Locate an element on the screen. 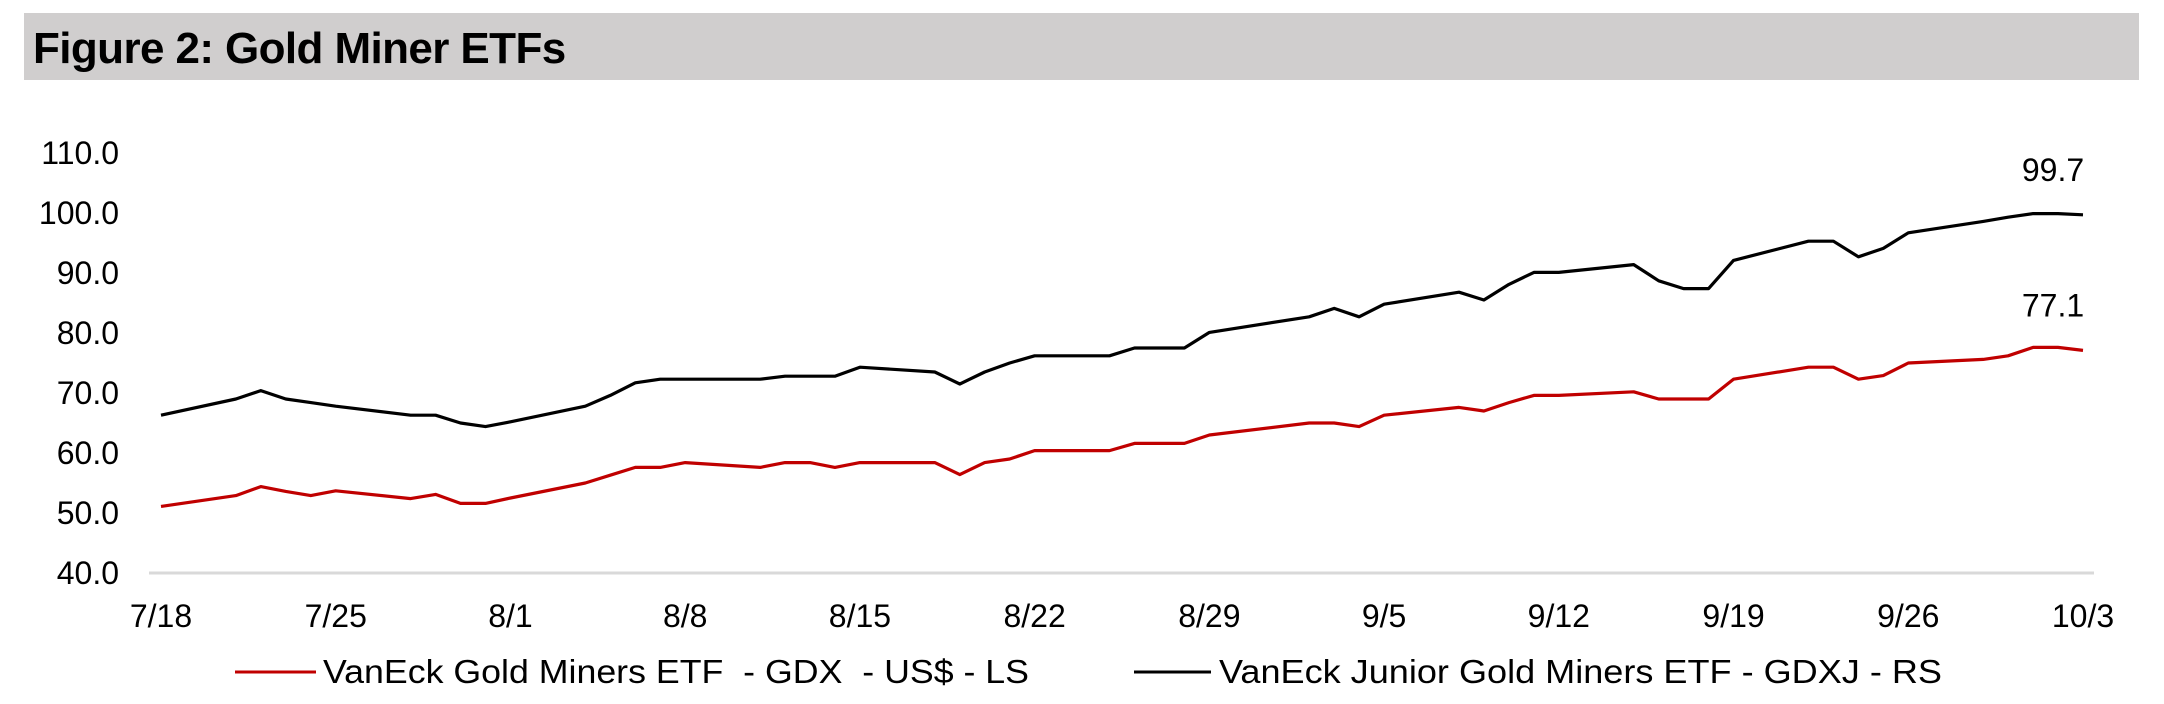  x-tick-label: 9/26 is located at coordinates (1908, 616).